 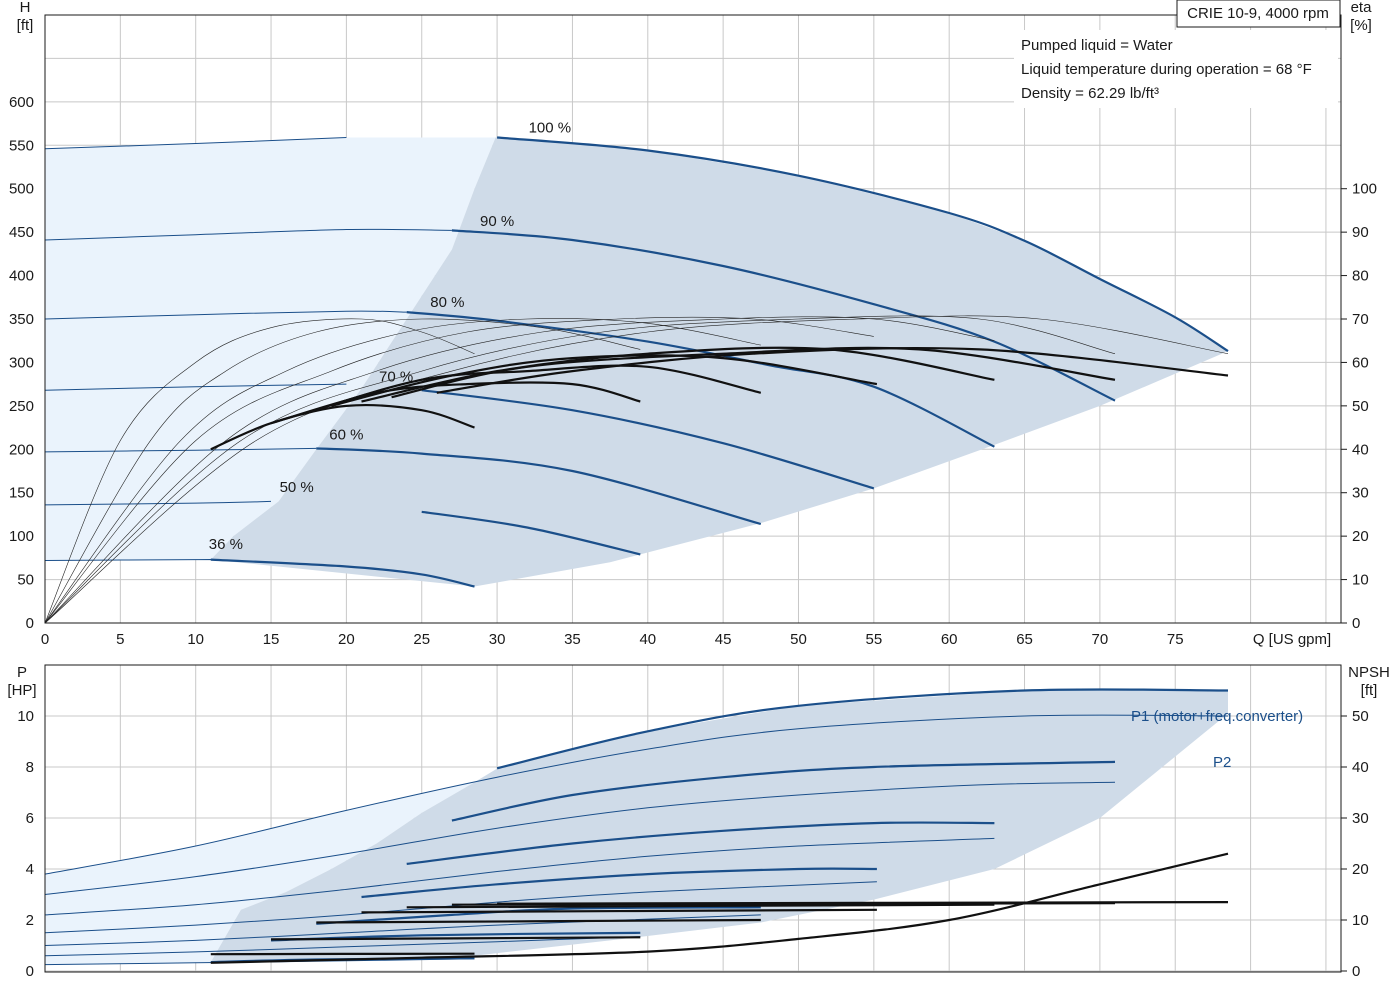 What do you see at coordinates (1360, 818) in the screenshot?
I see `npsh-tick-label: 30` at bounding box center [1360, 818].